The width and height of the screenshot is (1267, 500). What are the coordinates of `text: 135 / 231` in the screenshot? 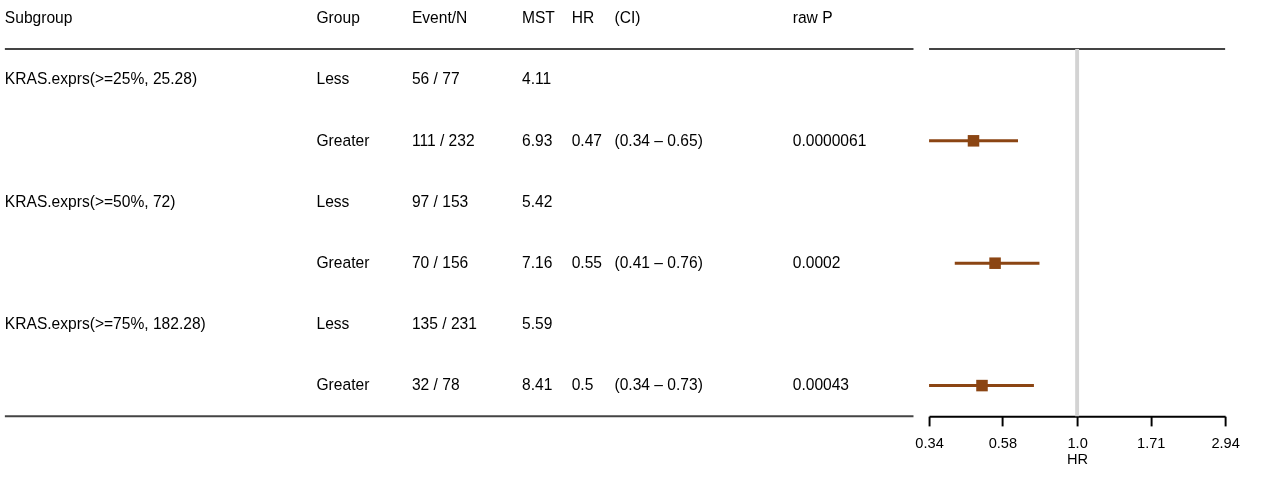 It's located at (444, 324).